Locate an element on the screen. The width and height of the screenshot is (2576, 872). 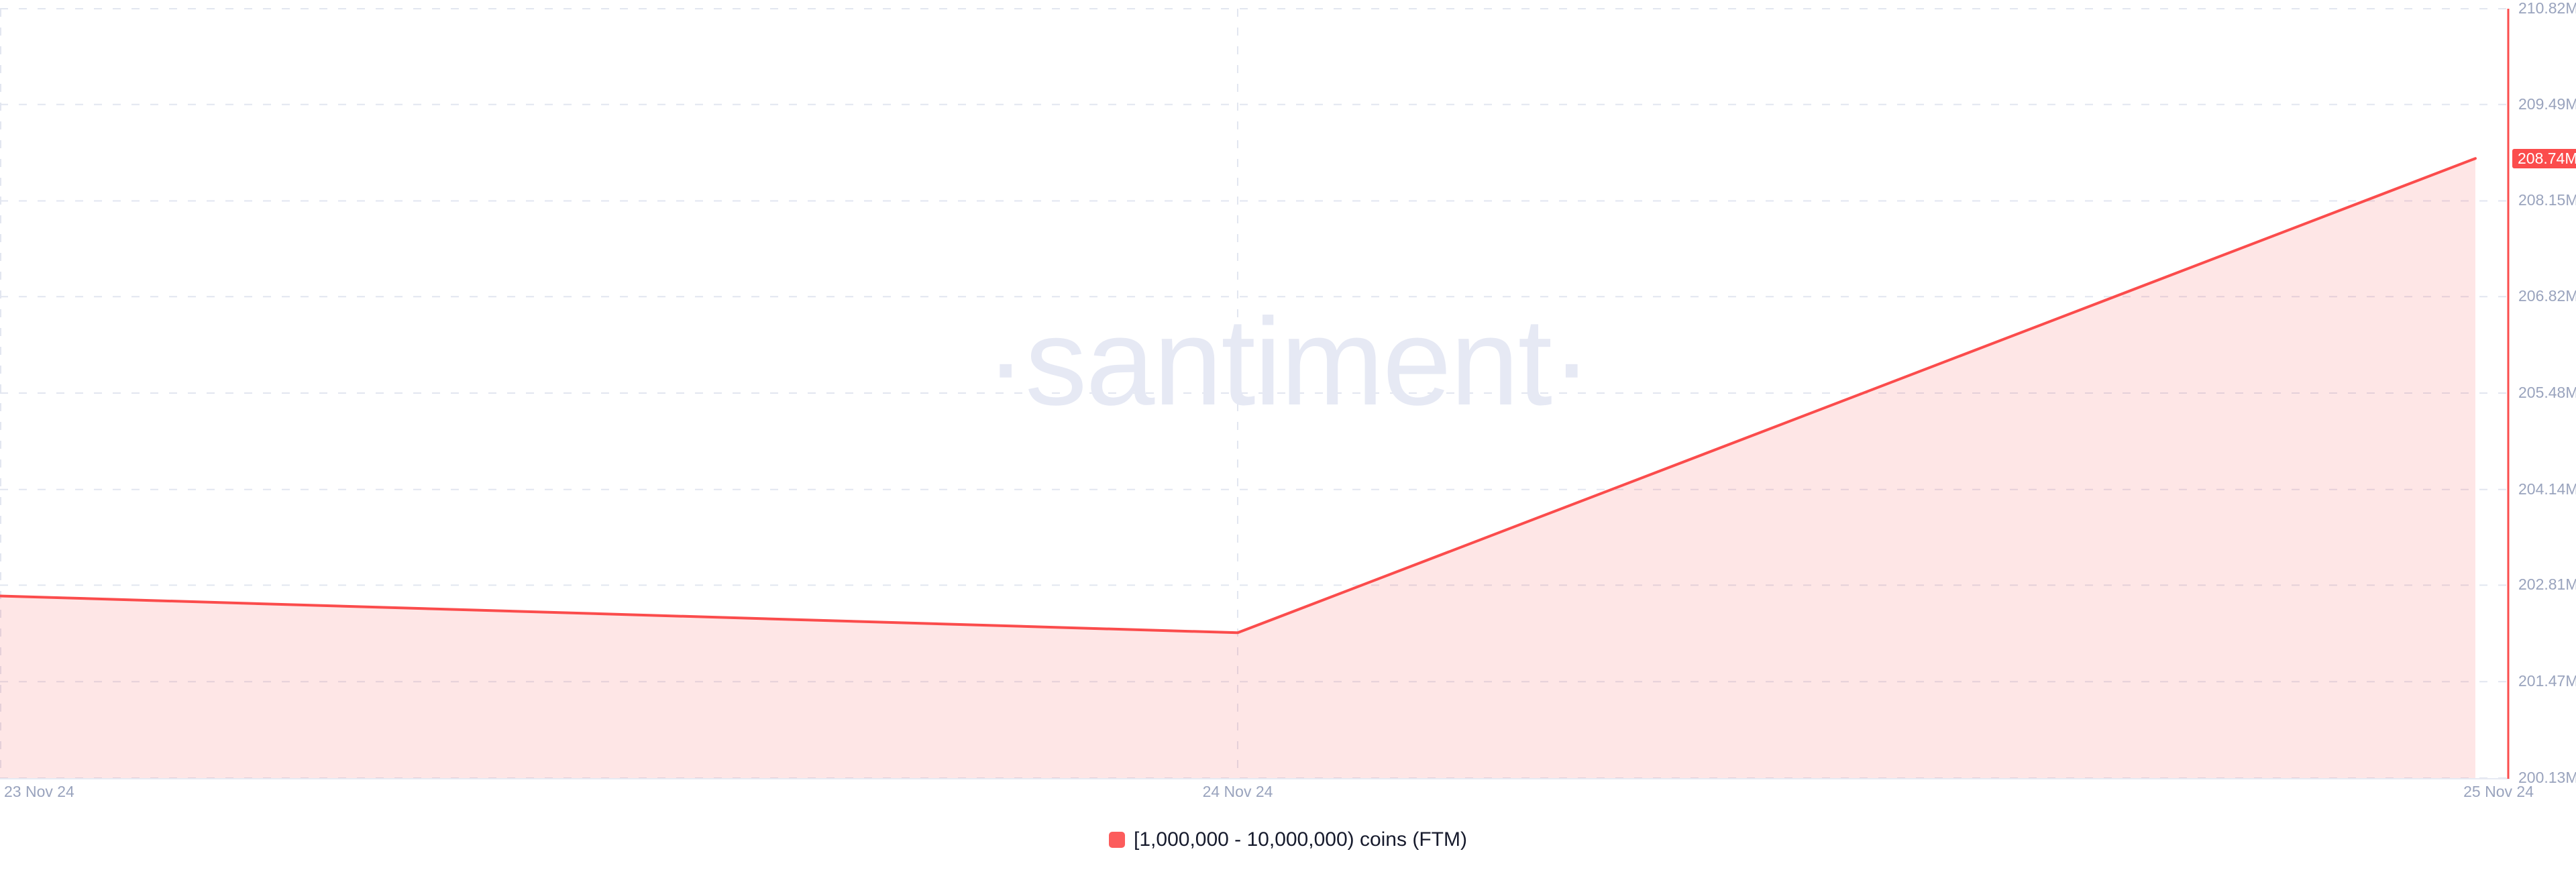
legend: [1,000,000 - 10,000,000) coins (FTM) is located at coordinates (1288, 840).